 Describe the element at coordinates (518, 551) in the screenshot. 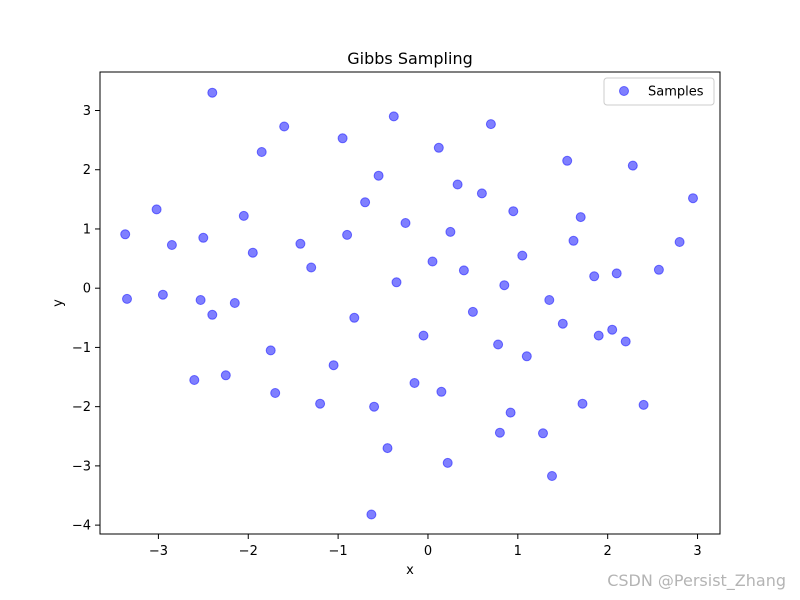

I see `x-tick-label: 1` at that location.